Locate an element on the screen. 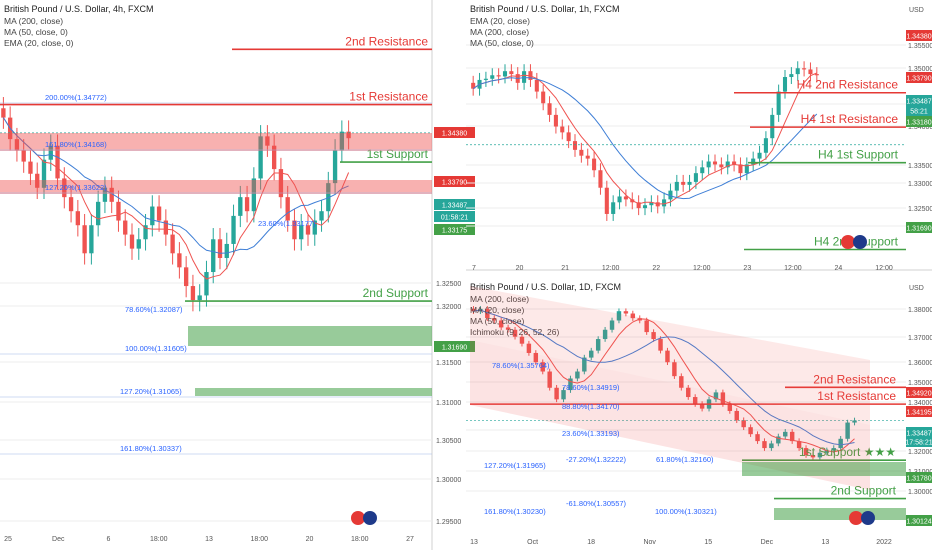  y-tick-label: 1.30000 is located at coordinates (448, 480).